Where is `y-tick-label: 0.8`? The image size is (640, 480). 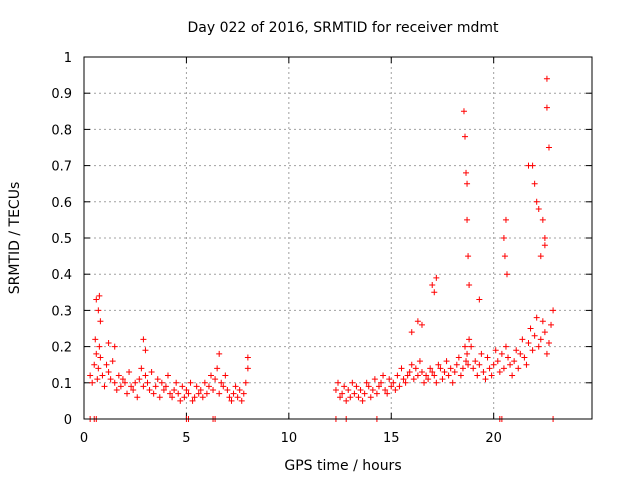
y-tick-label: 0.8 is located at coordinates (61, 130).